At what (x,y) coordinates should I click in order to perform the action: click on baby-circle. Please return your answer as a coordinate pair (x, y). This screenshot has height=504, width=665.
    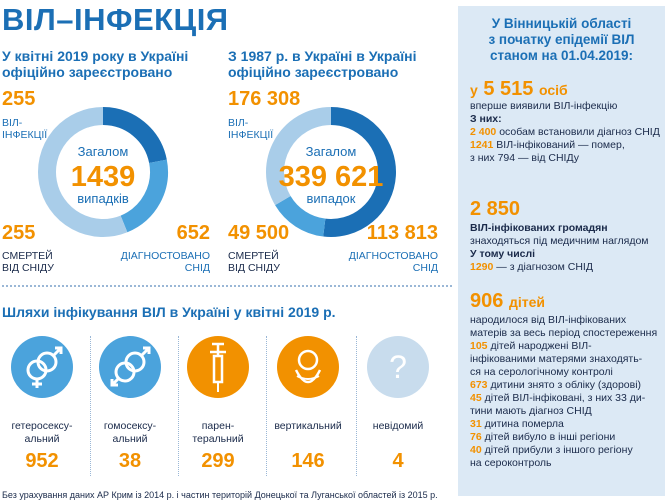
    Looking at the image, I should click on (308, 367).